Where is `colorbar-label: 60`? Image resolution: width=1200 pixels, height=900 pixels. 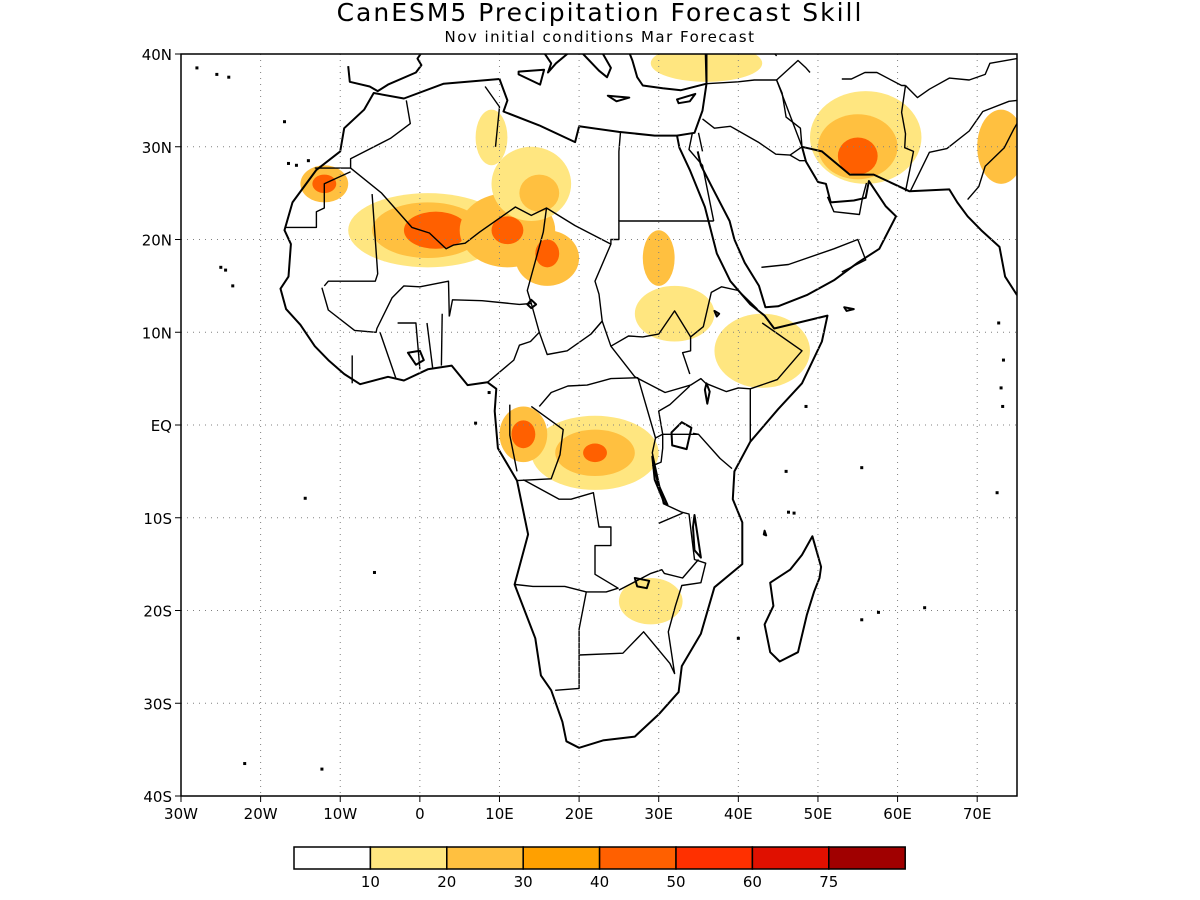
colorbar-label: 60 is located at coordinates (752, 882).